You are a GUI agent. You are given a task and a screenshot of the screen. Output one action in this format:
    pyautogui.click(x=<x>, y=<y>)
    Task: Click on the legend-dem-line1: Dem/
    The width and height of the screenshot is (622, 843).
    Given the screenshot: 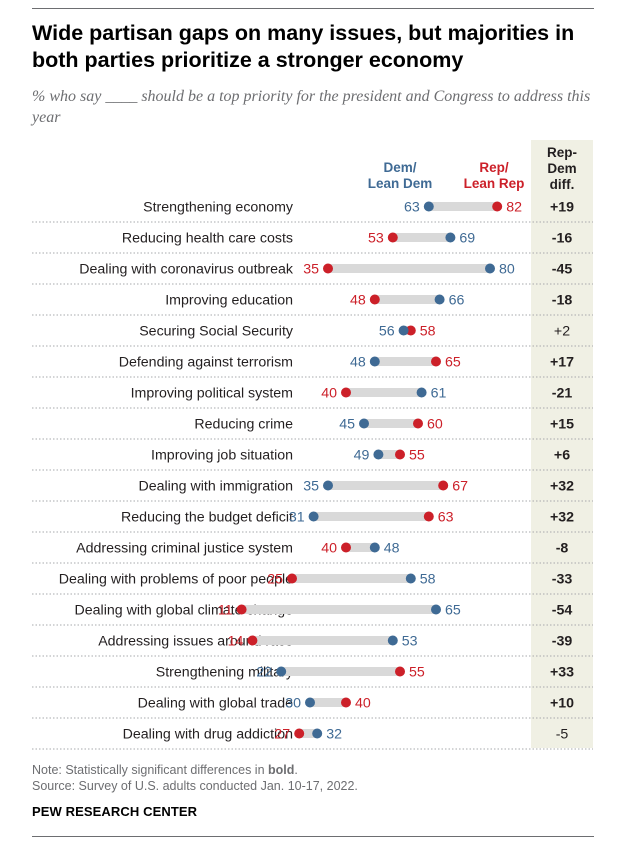 What is the action you would take?
    pyautogui.click(x=400, y=167)
    